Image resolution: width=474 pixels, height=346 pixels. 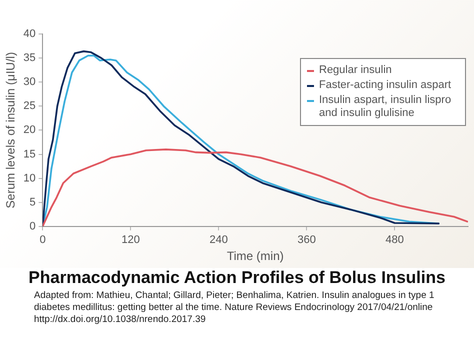 What do you see at coordinates (33, 202) in the screenshot?
I see `y-tick-label: 5` at bounding box center [33, 202].